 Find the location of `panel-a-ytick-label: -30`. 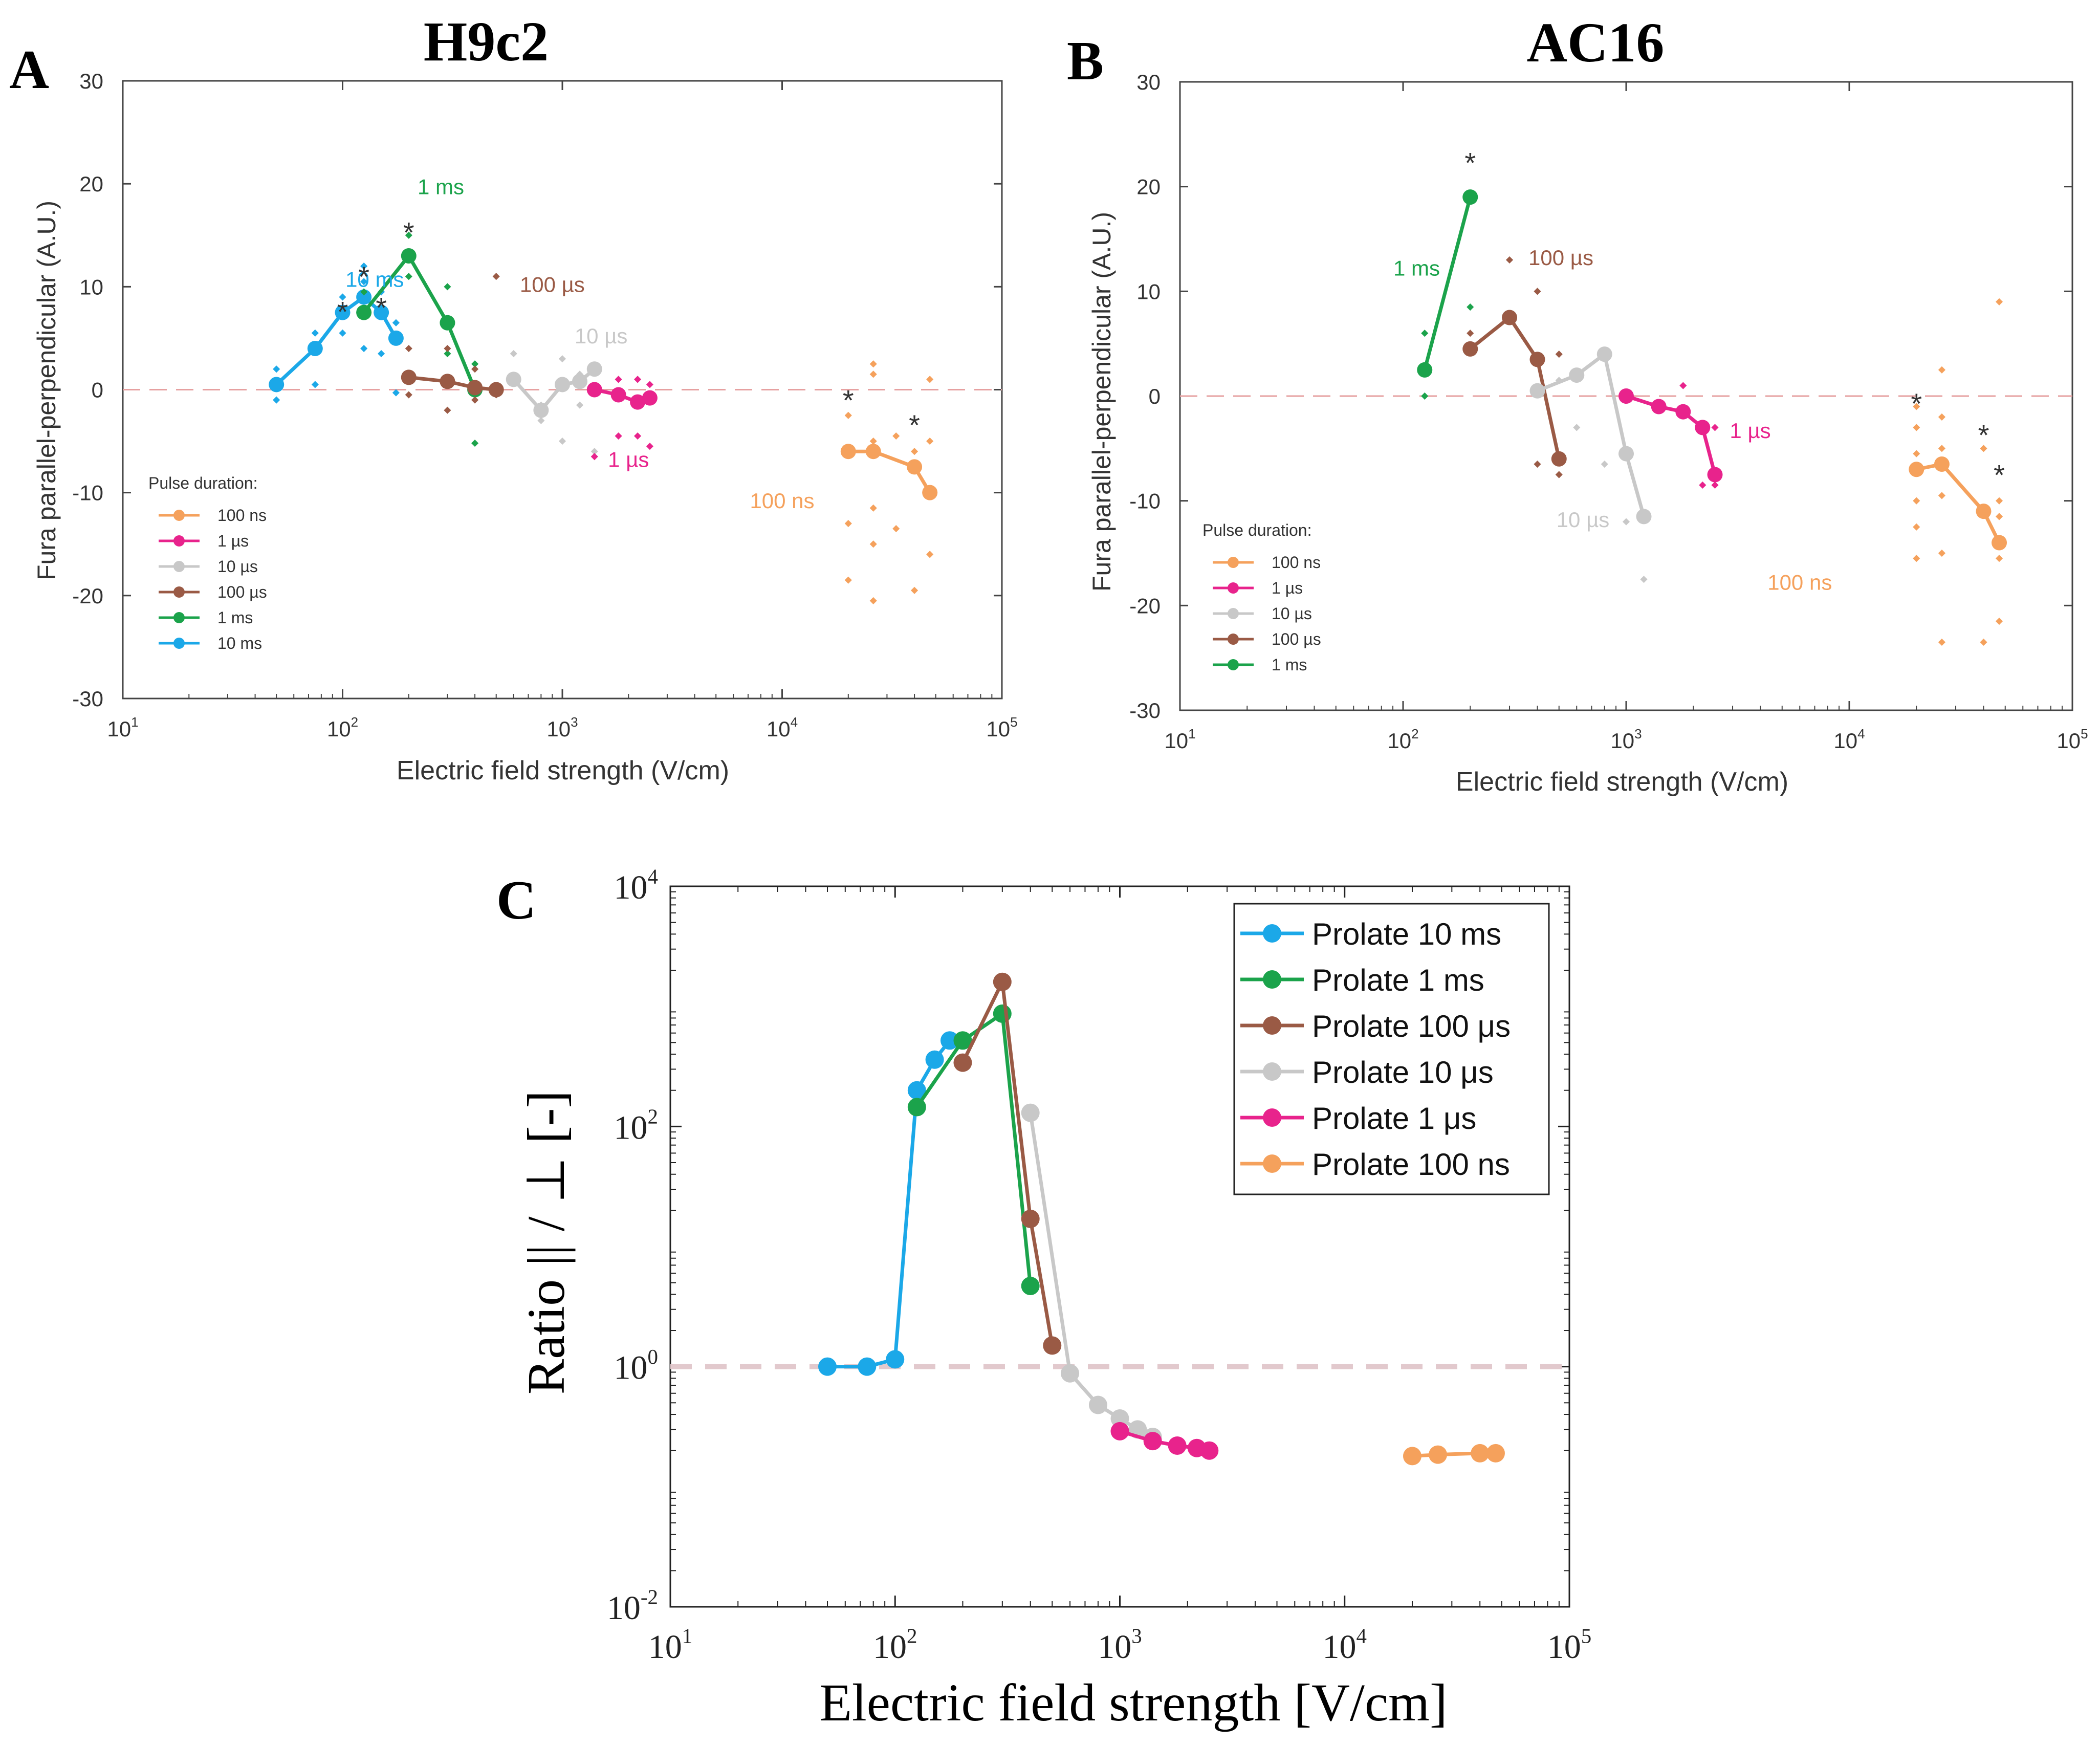

panel-a-ytick-label: -30 is located at coordinates (87, 699).